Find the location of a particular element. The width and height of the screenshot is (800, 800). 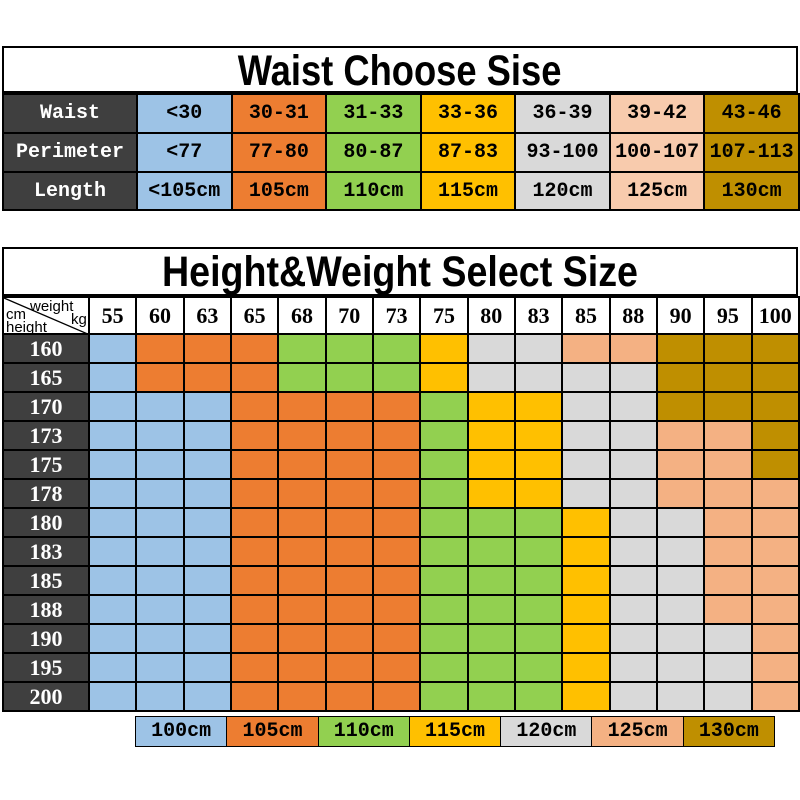

svg-text: cm is located at coordinates (16, 314).